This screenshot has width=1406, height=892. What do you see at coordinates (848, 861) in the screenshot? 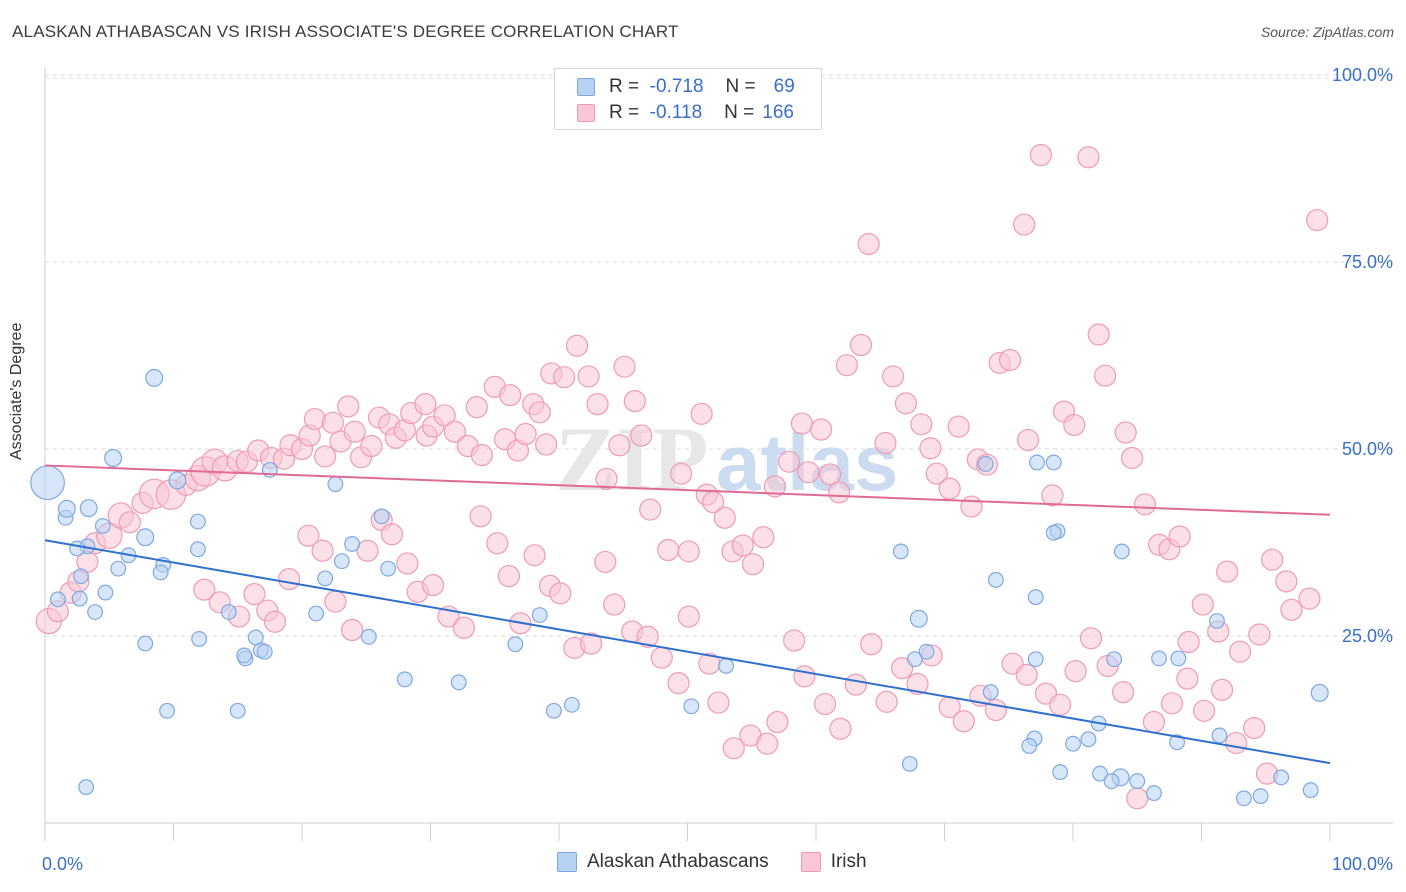
I see `legend-label: Irish` at bounding box center [848, 861].